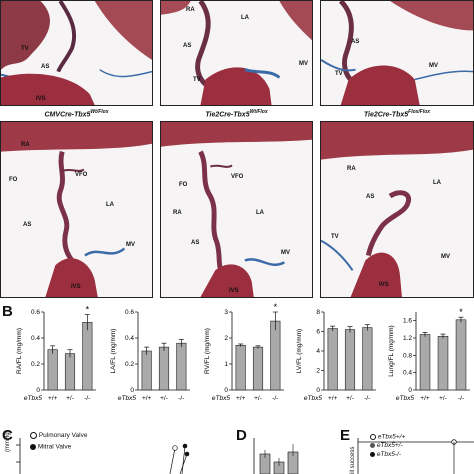  I want to click on micrograph-top-3: AS TV MV, so click(397, 53).